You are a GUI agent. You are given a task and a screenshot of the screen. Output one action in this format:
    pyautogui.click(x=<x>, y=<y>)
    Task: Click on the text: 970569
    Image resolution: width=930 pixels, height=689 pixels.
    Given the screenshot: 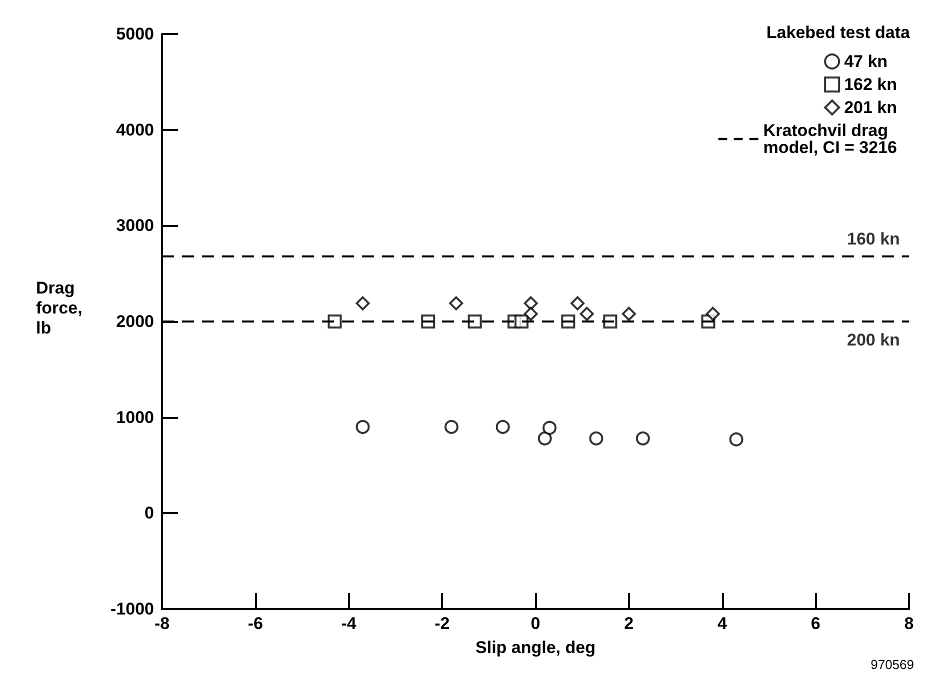 What is the action you would take?
    pyautogui.click(x=892, y=664)
    